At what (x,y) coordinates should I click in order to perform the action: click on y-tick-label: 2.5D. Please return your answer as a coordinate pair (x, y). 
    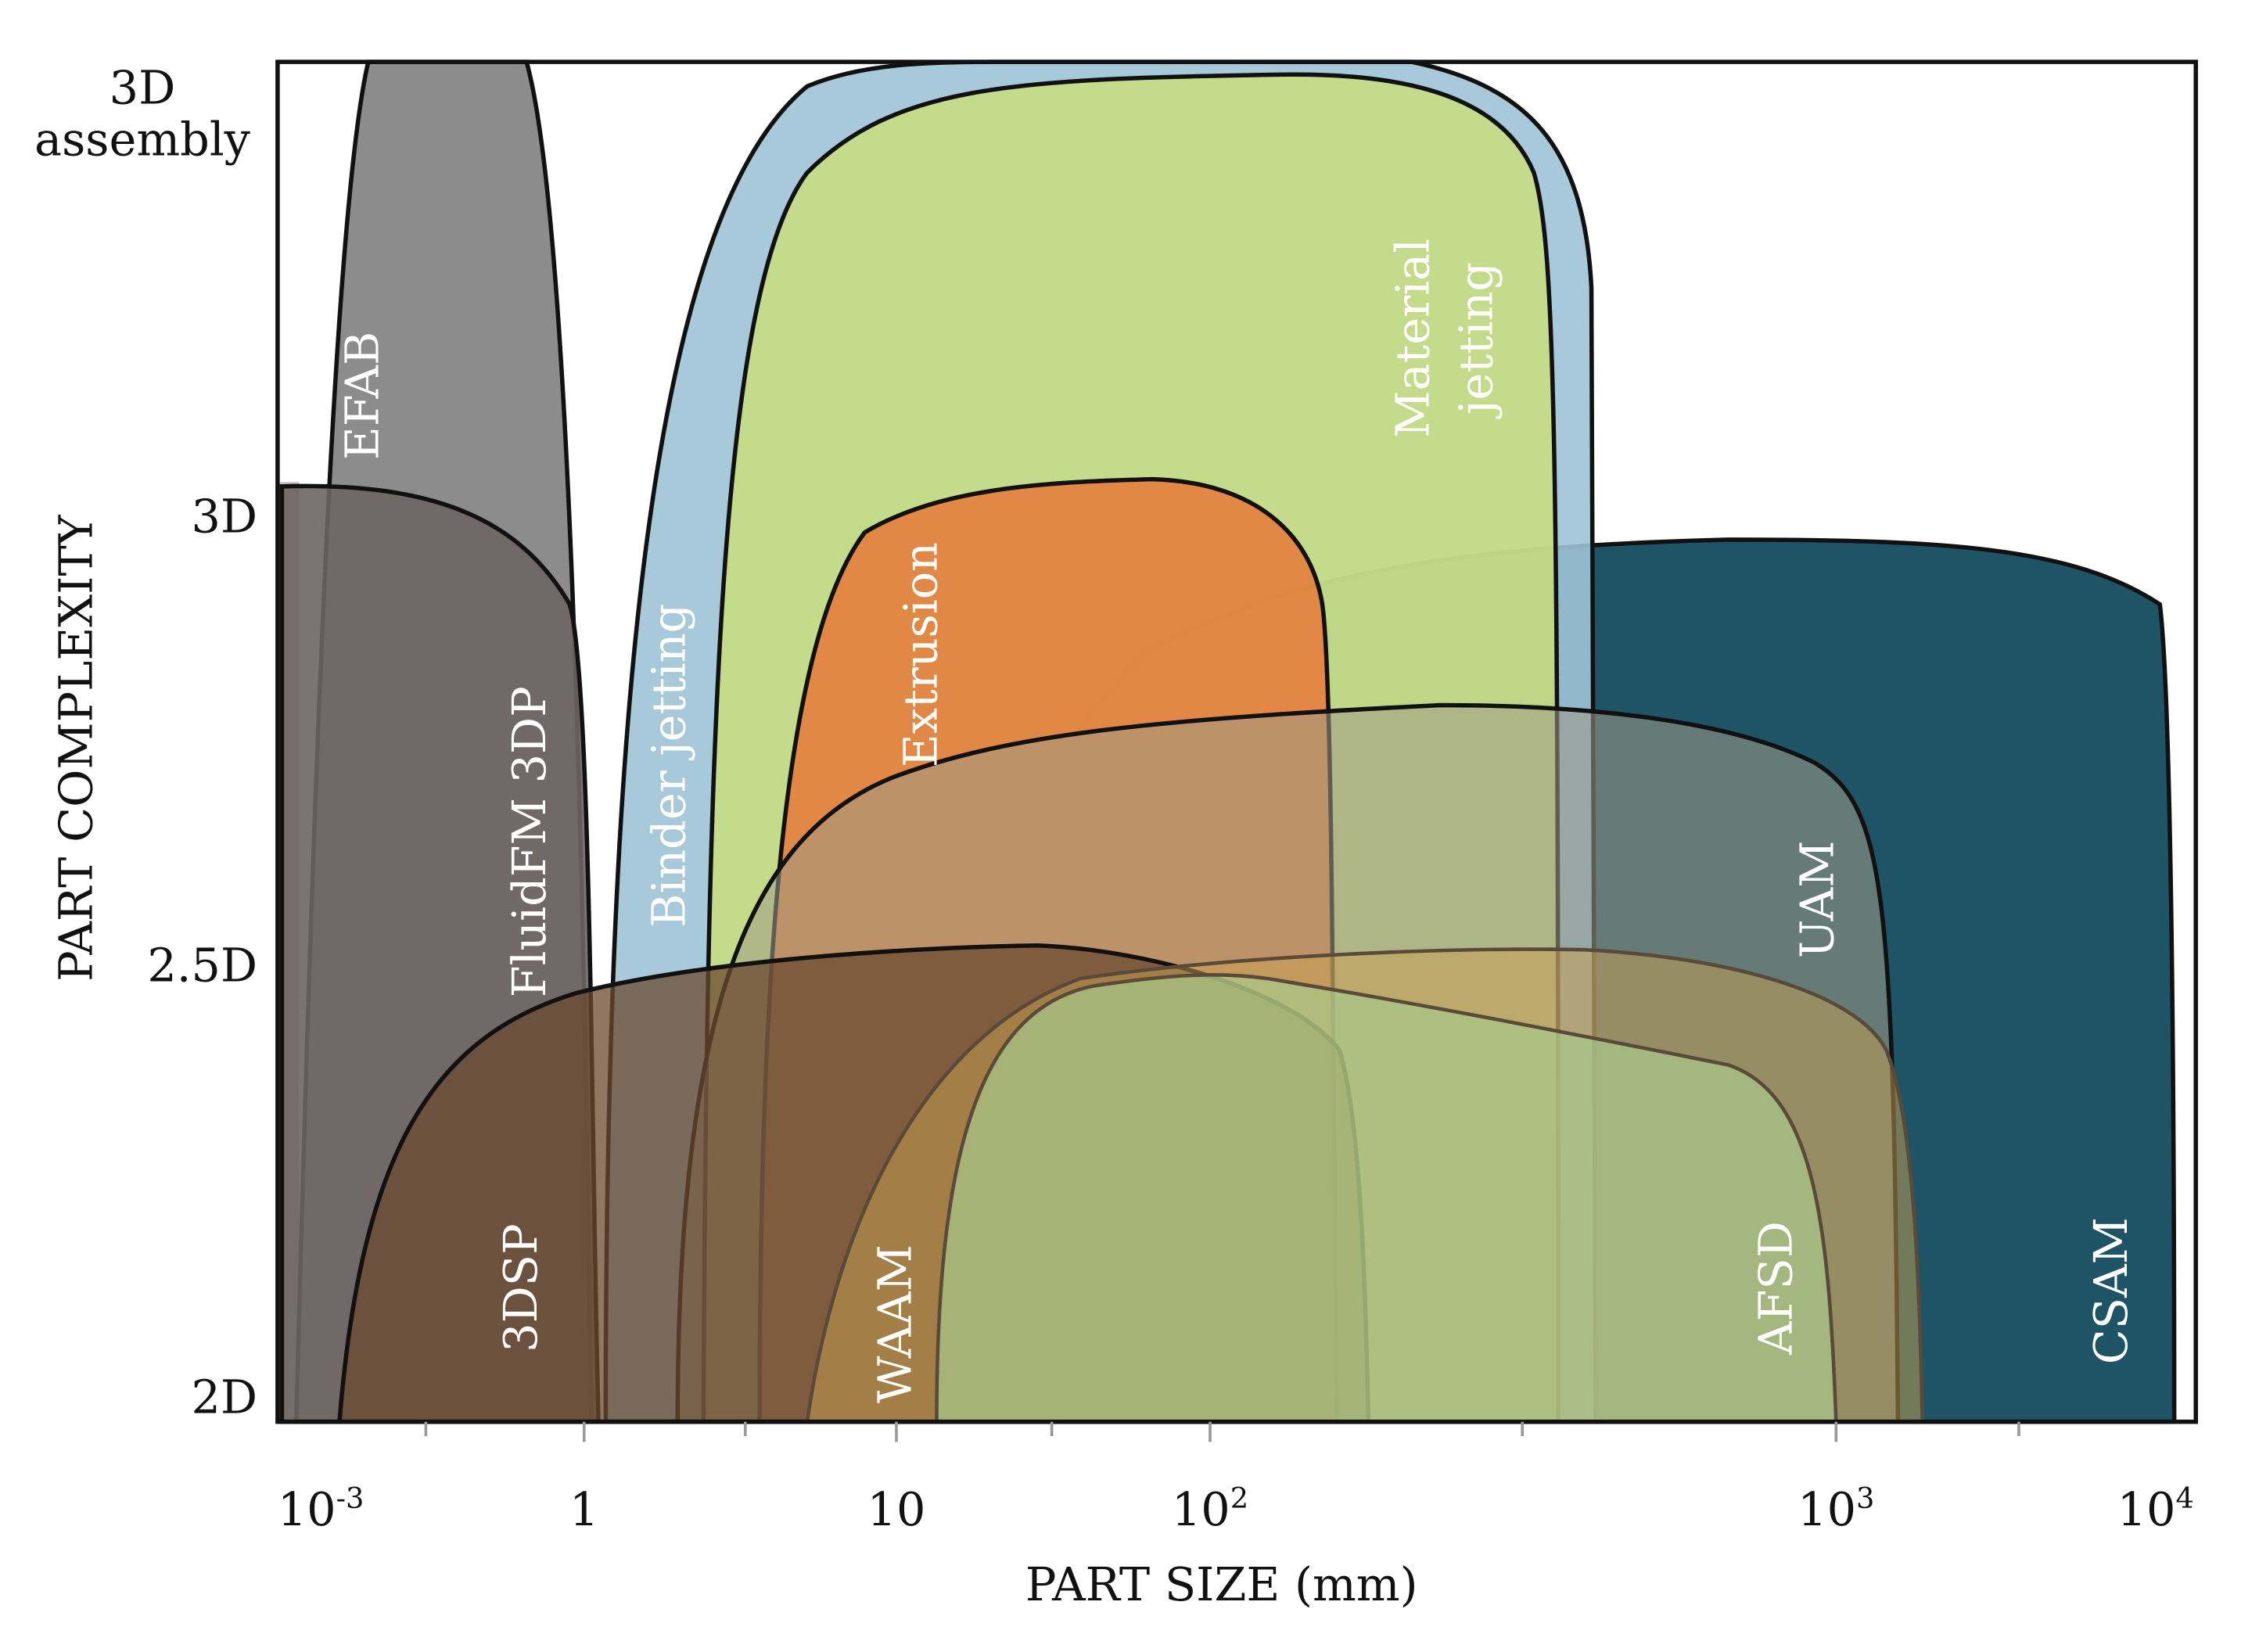
    Looking at the image, I should click on (202, 966).